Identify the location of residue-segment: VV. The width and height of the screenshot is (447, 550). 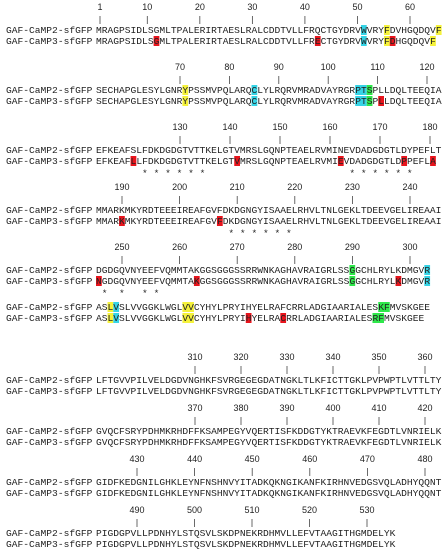
(188, 318).